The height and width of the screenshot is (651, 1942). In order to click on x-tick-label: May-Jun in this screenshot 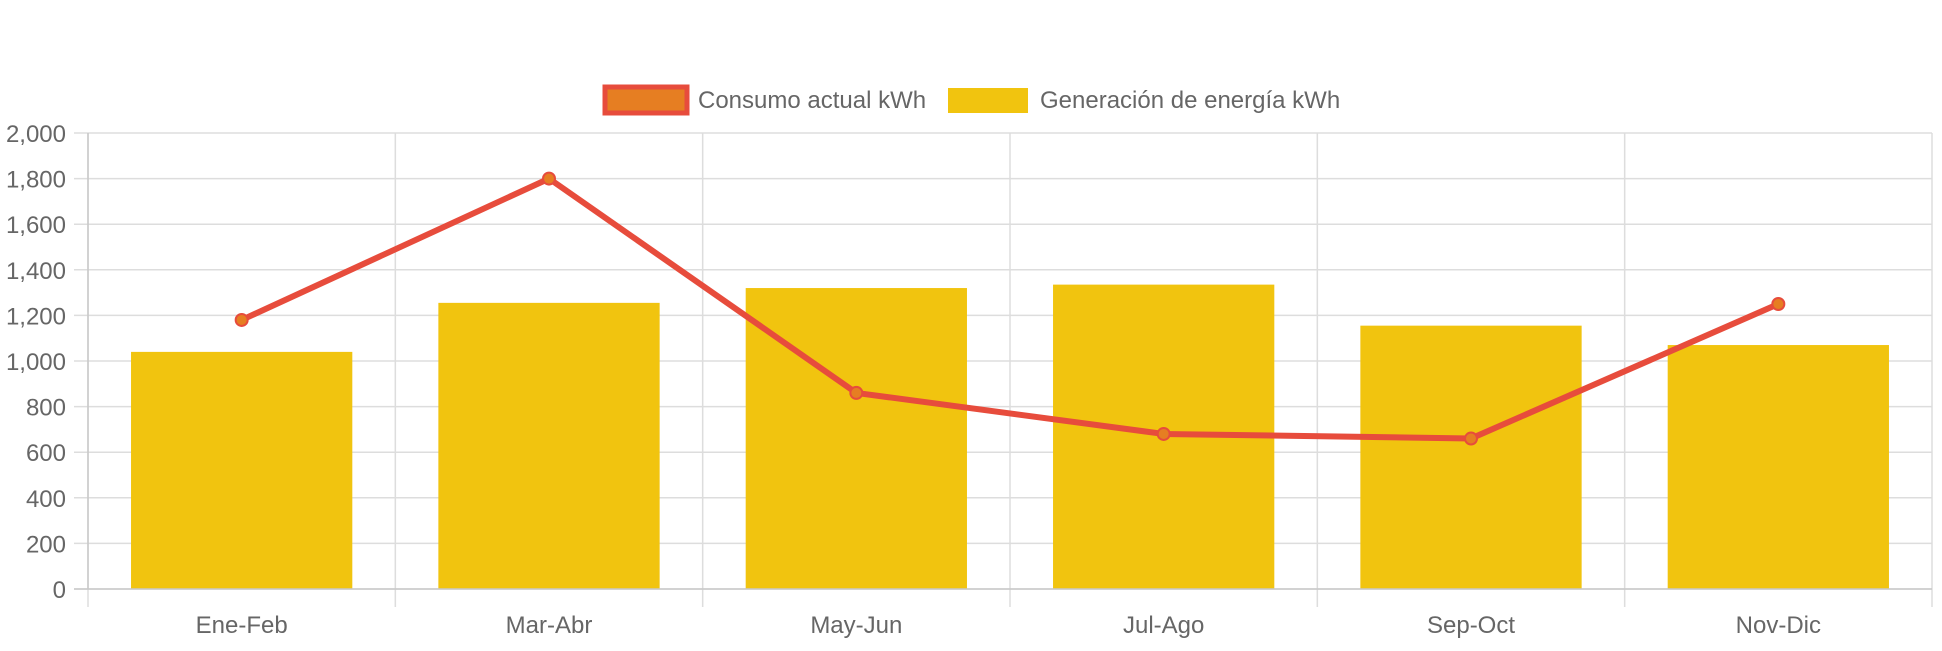, I will do `click(856, 625)`.